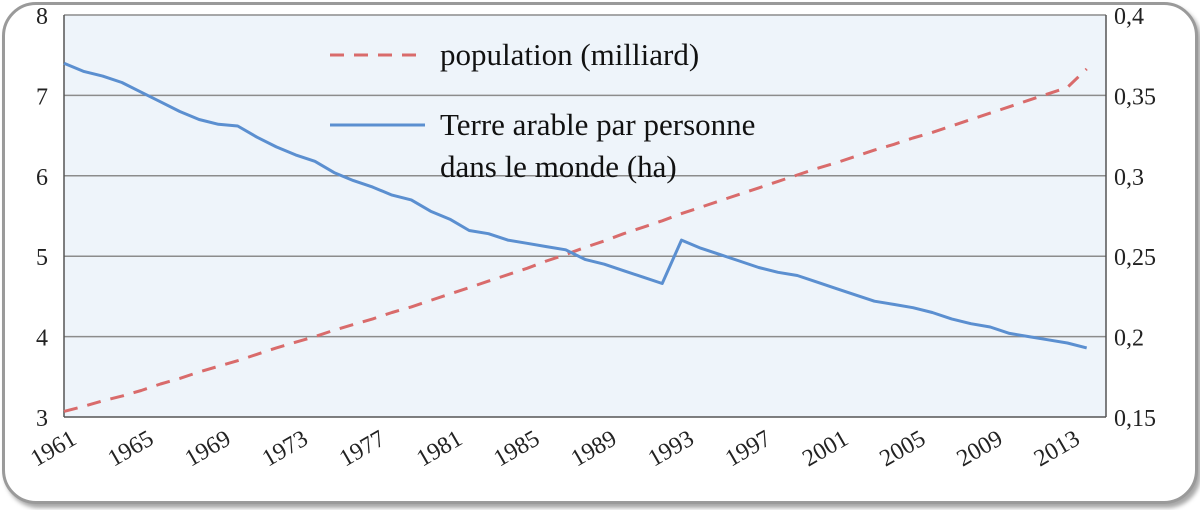  What do you see at coordinates (42, 17) in the screenshot?
I see `y-left-tick-label: 8` at bounding box center [42, 17].